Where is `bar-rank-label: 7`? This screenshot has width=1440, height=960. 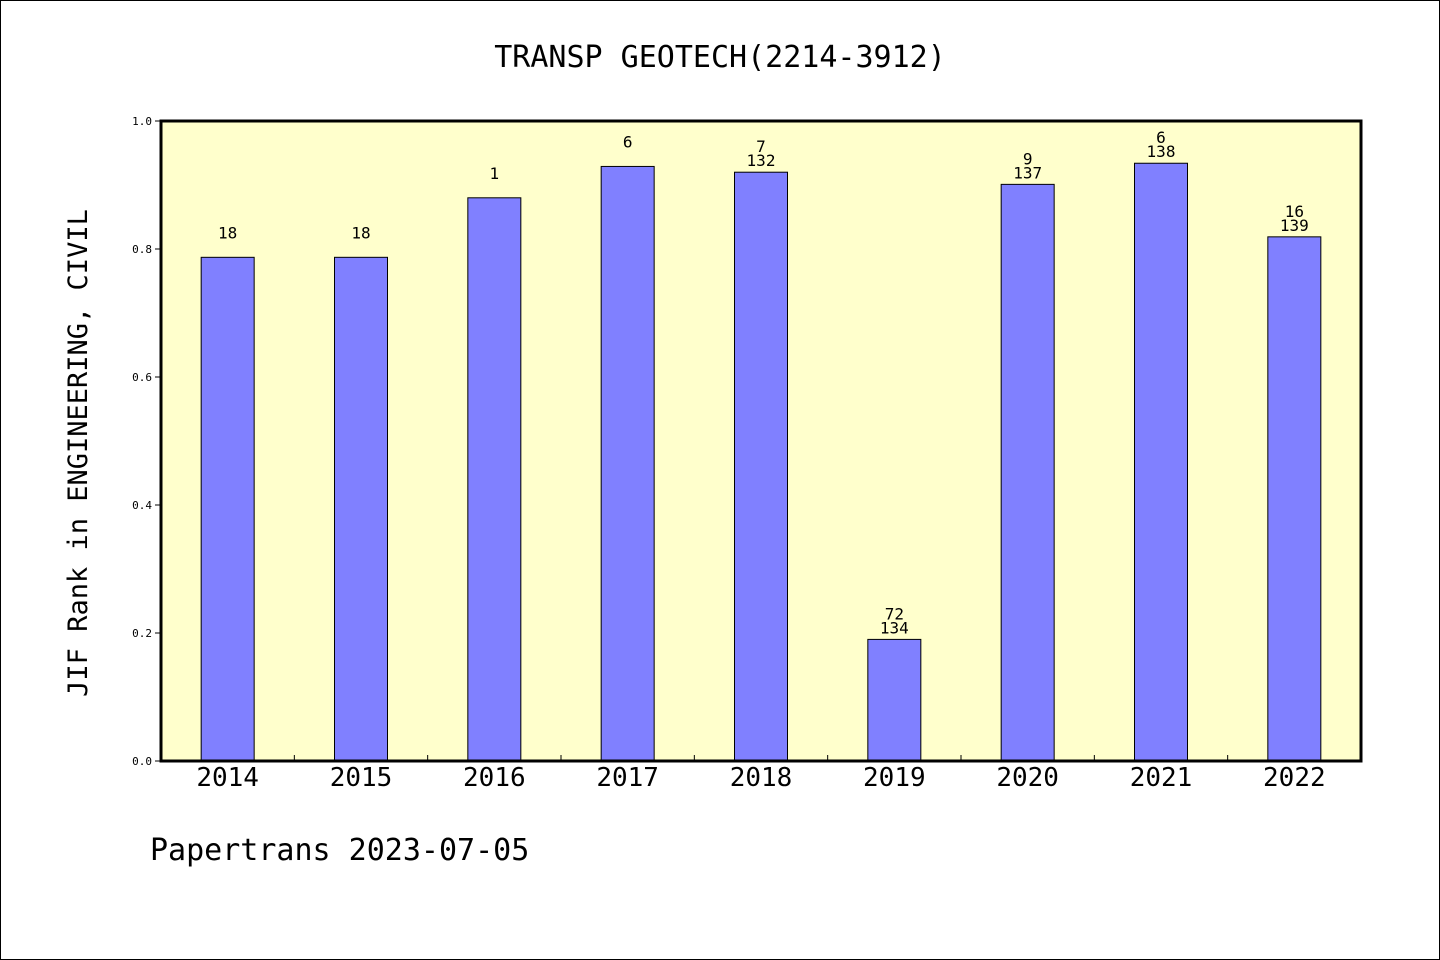 bar-rank-label: 7 is located at coordinates (761, 146).